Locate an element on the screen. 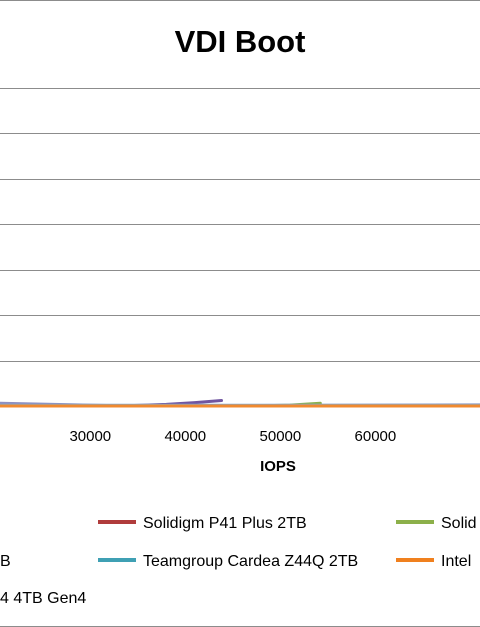  x-tick-label: 30000 is located at coordinates (90, 436).